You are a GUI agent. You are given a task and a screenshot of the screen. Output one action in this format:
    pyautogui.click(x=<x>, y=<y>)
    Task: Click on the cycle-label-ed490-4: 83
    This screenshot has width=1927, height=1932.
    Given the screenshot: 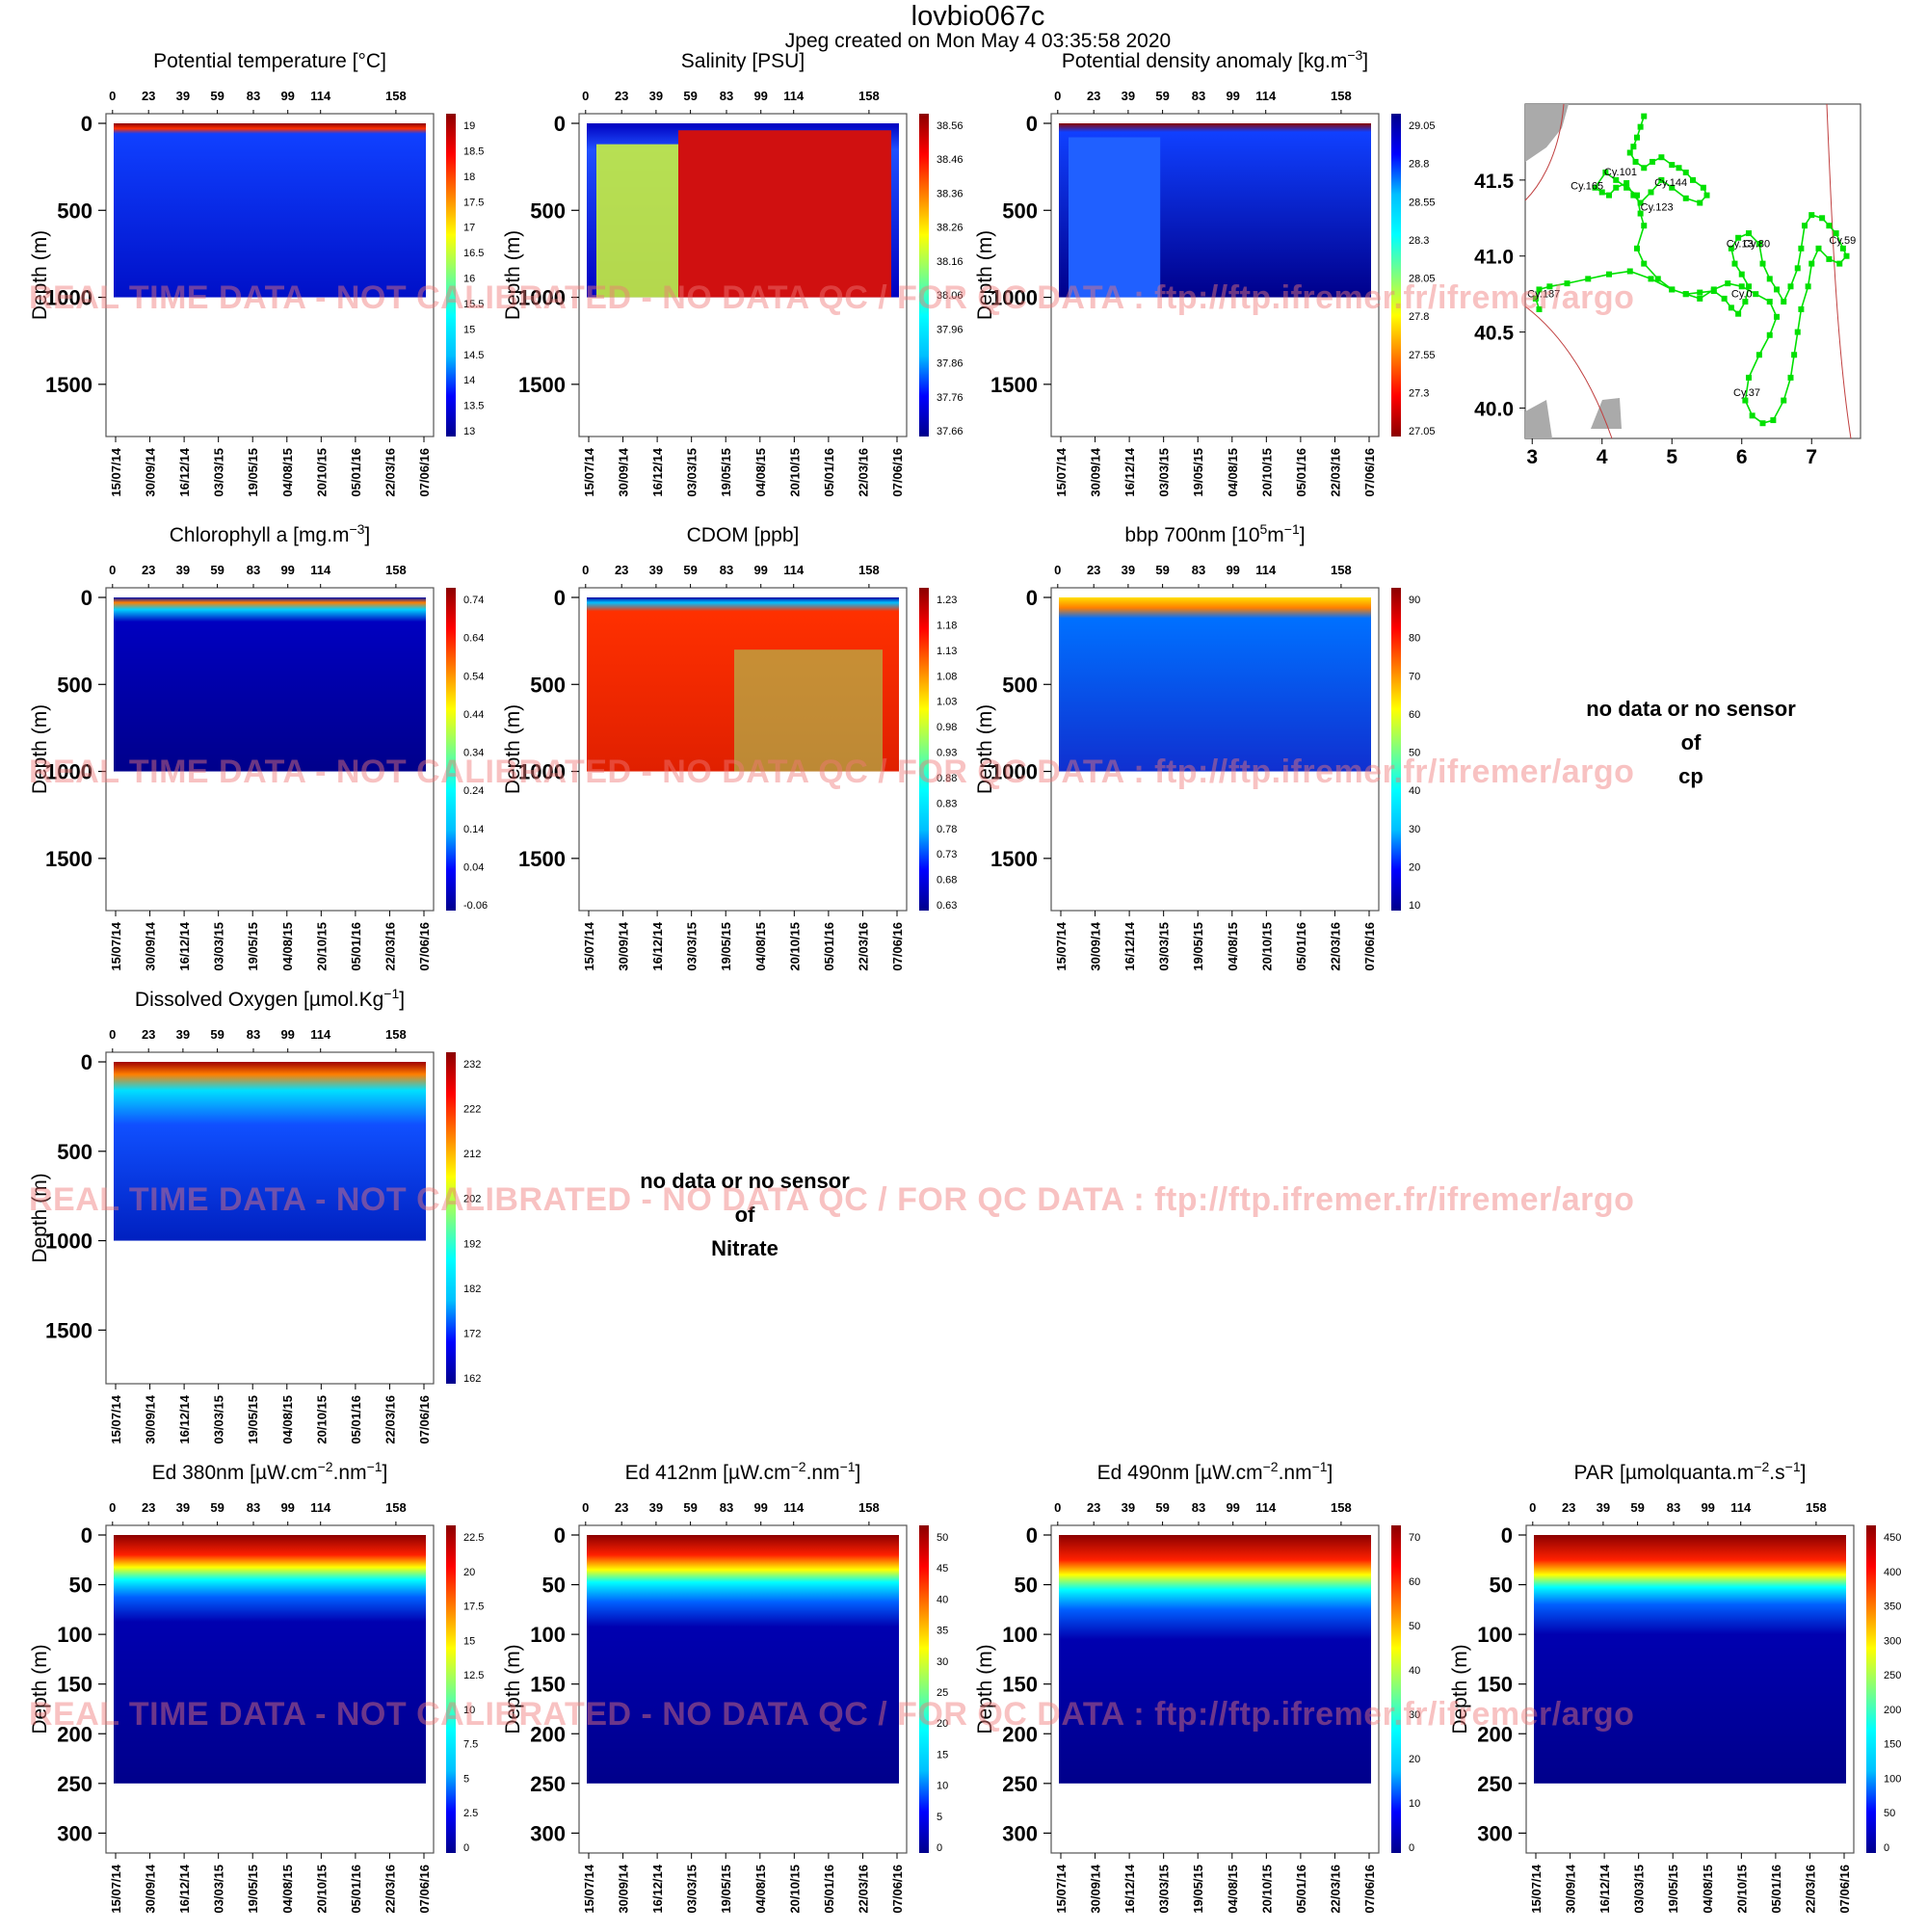 What is the action you would take?
    pyautogui.click(x=1199, y=1507)
    